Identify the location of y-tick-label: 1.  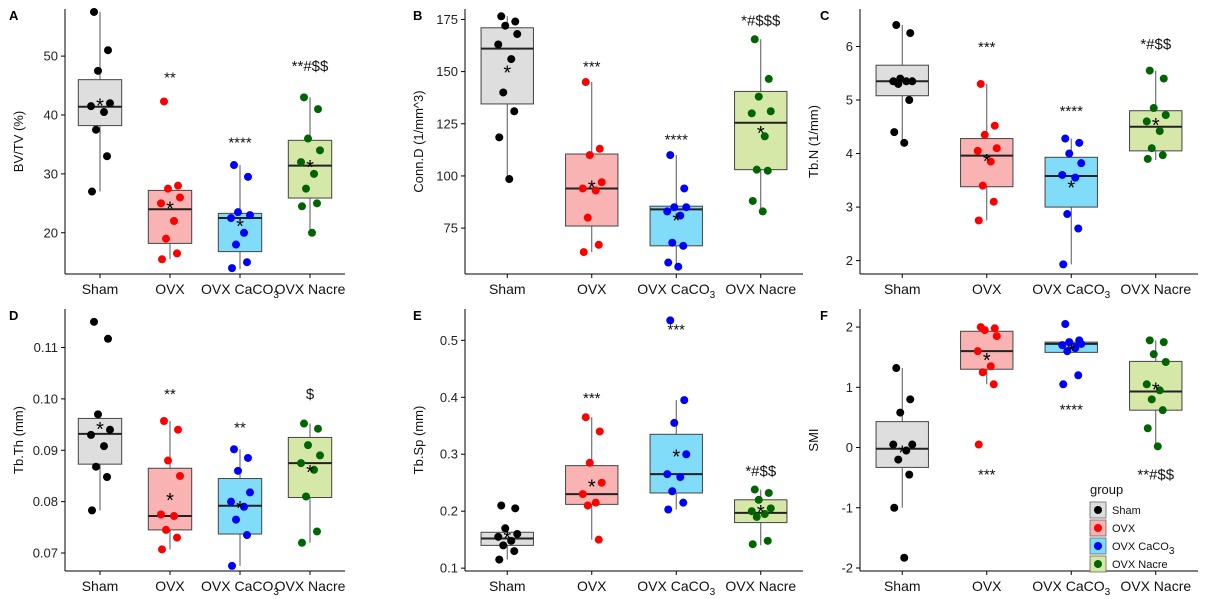
(849, 387).